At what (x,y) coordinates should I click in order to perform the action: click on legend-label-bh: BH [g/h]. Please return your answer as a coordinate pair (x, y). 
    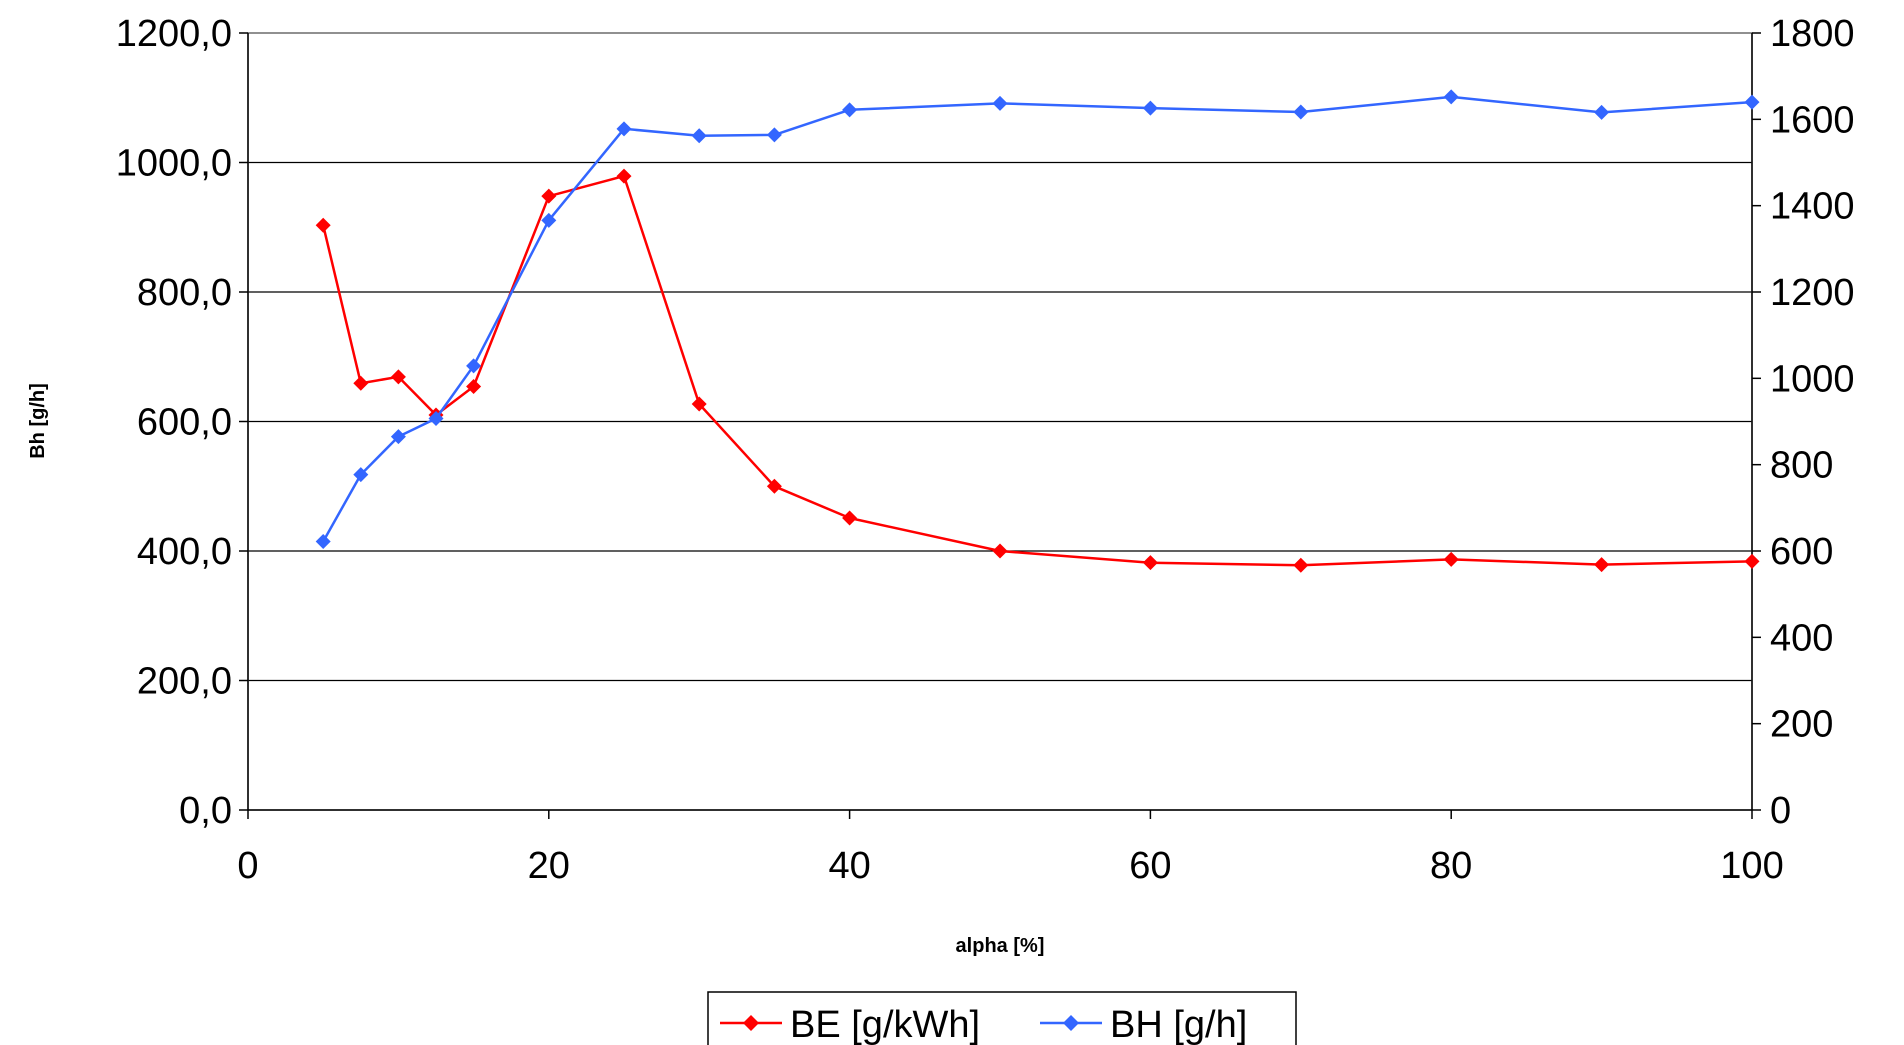
    Looking at the image, I should click on (1178, 1024).